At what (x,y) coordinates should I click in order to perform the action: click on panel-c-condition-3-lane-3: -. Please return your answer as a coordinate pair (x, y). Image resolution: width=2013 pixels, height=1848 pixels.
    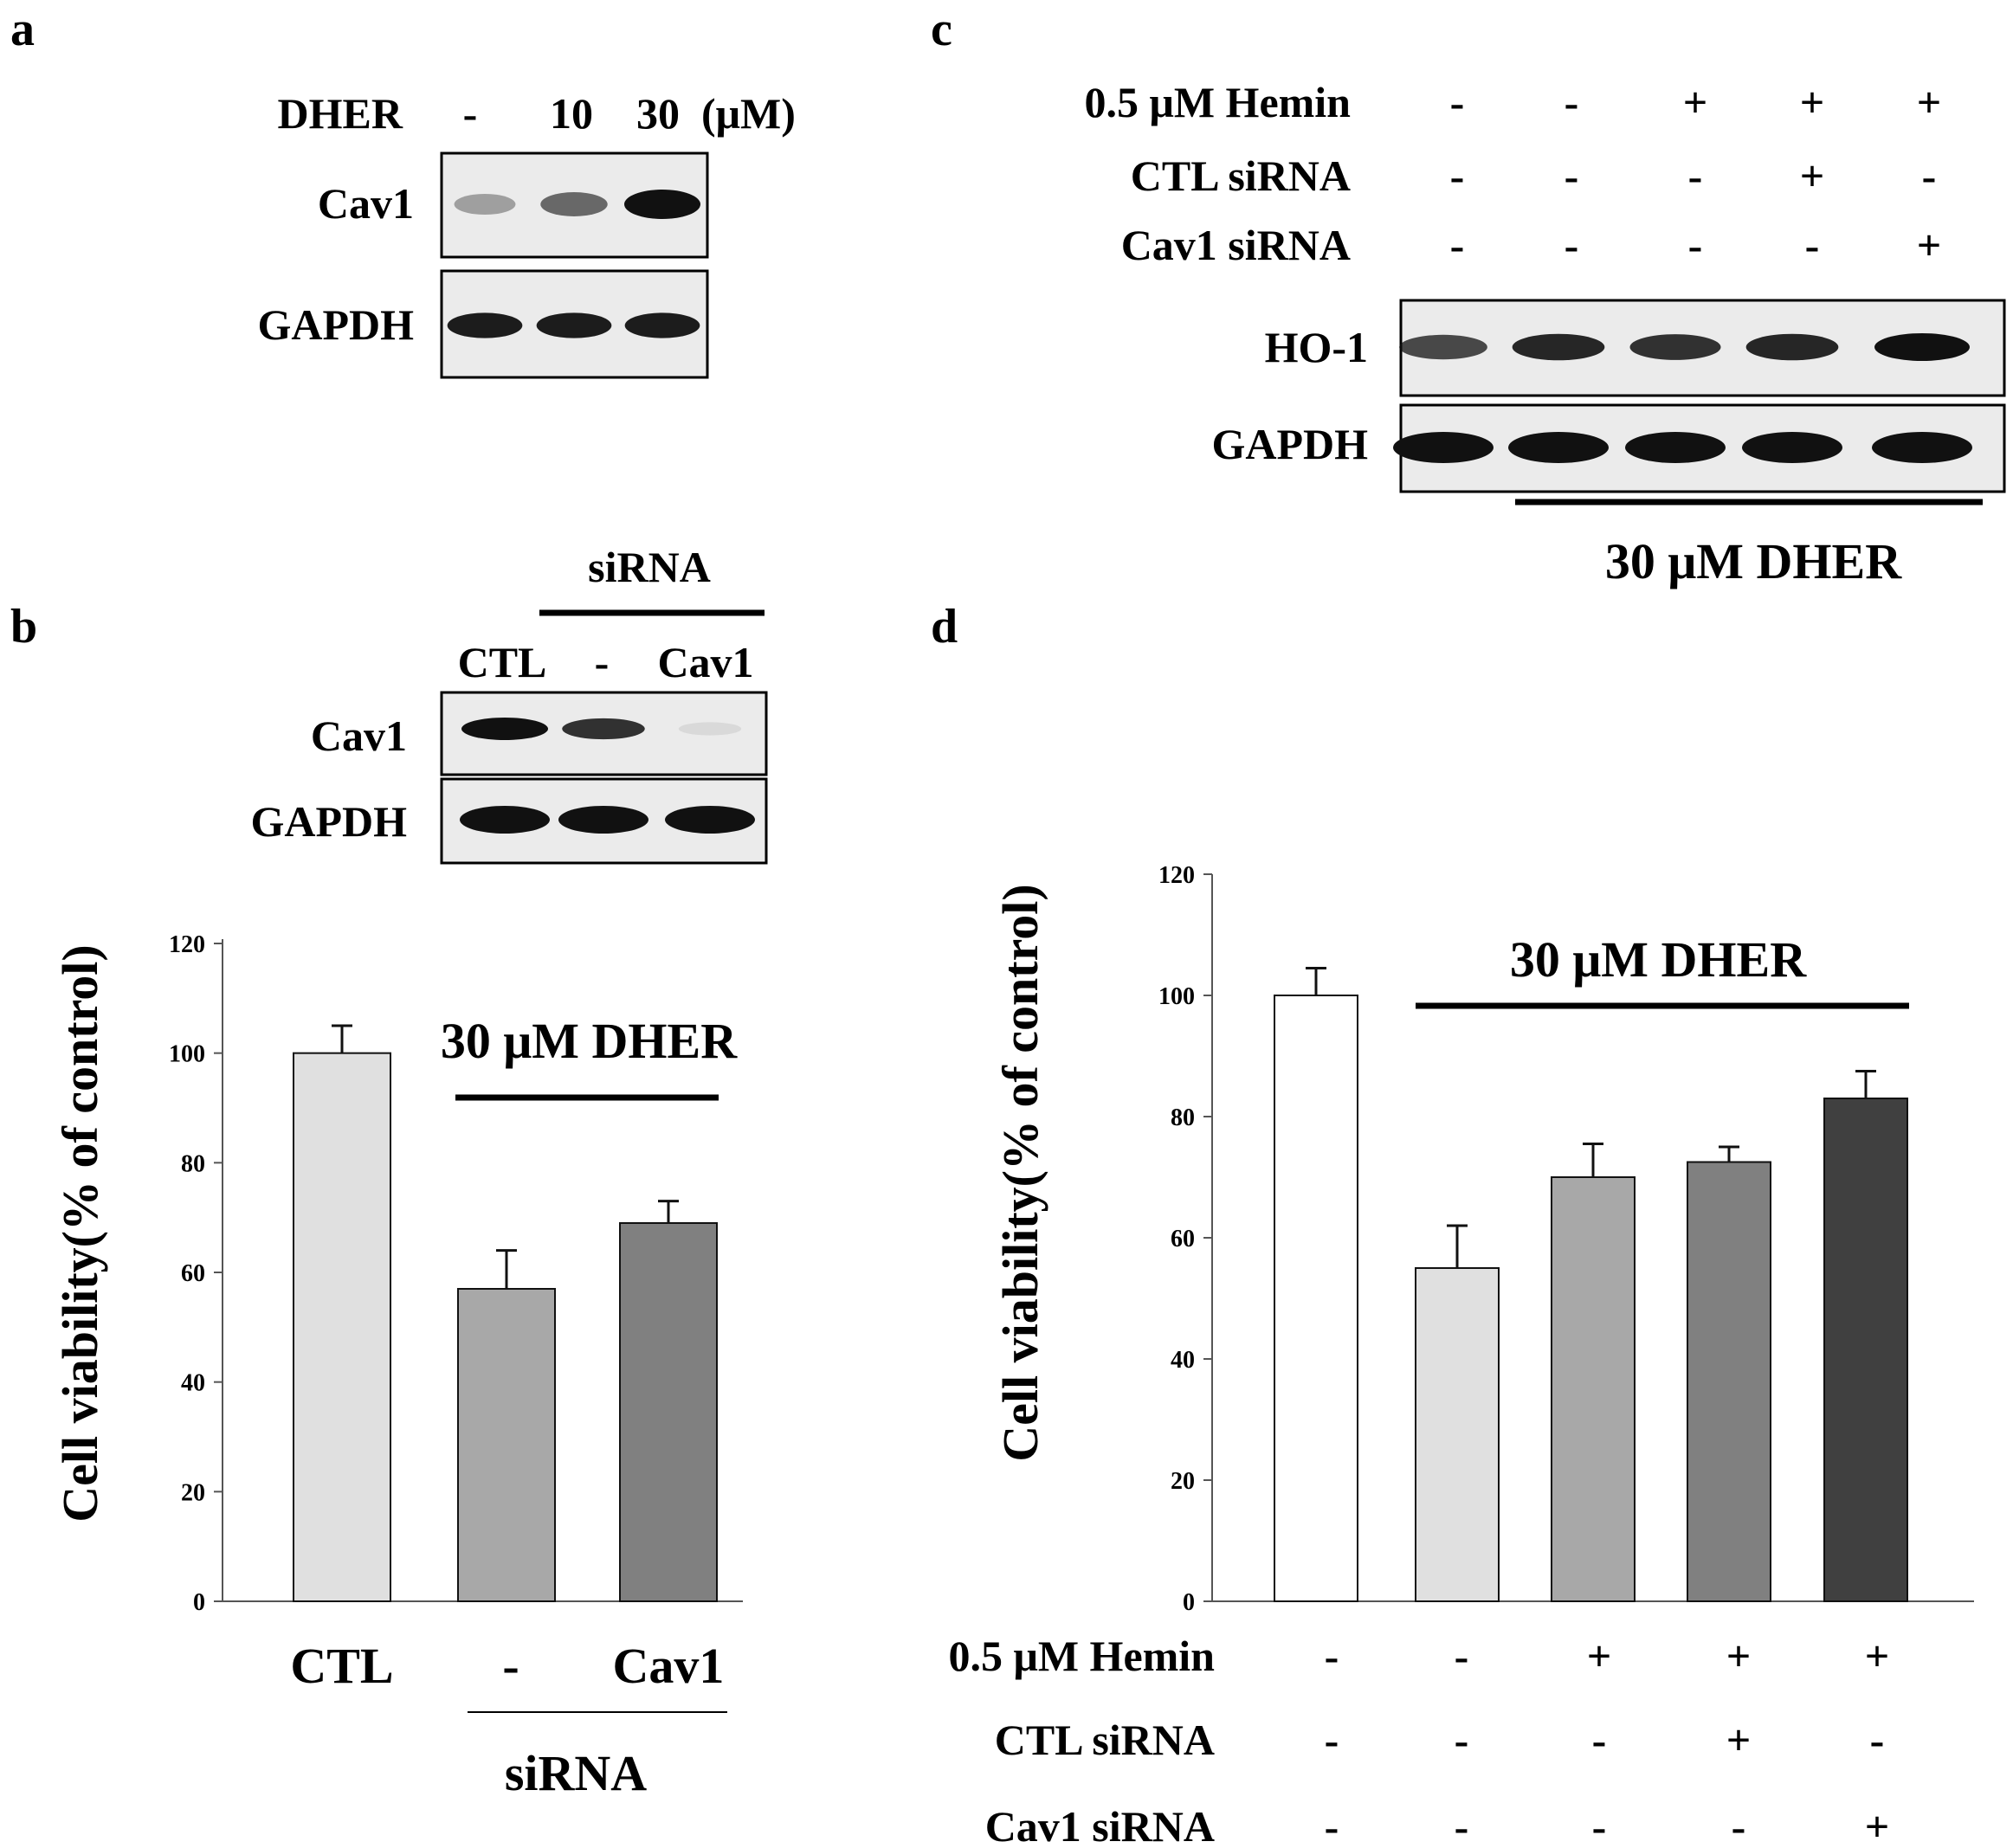
    Looking at the image, I should click on (1695, 245).